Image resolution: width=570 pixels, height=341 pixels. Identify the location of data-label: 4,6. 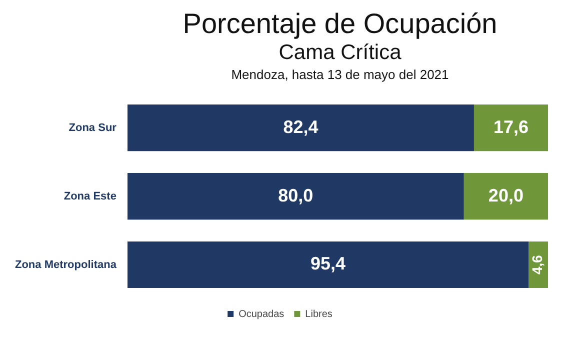
(537, 264).